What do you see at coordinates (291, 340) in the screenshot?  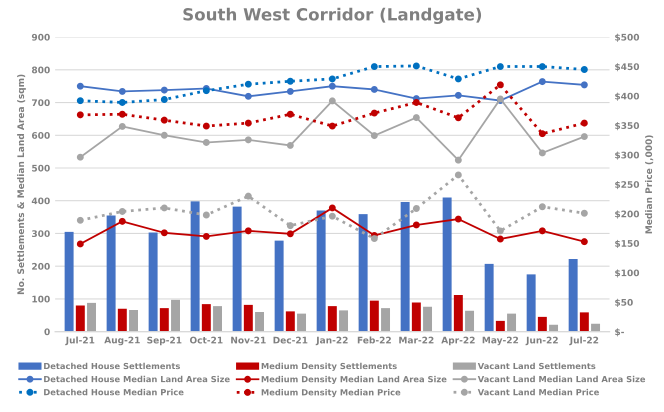 I see `x-tick-label: Dec-21` at bounding box center [291, 340].